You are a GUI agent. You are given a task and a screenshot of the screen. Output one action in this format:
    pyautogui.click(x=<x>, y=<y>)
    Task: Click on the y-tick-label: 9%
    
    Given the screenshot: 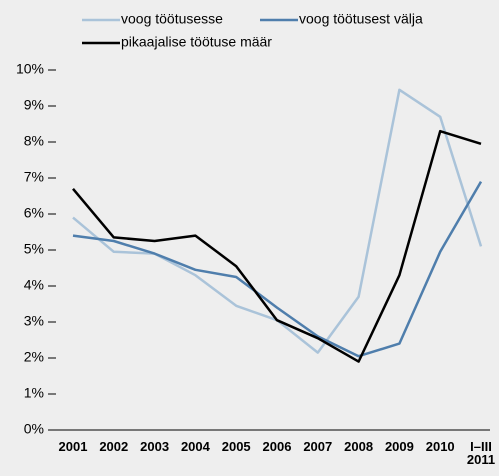 What is the action you would take?
    pyautogui.click(x=34, y=105)
    